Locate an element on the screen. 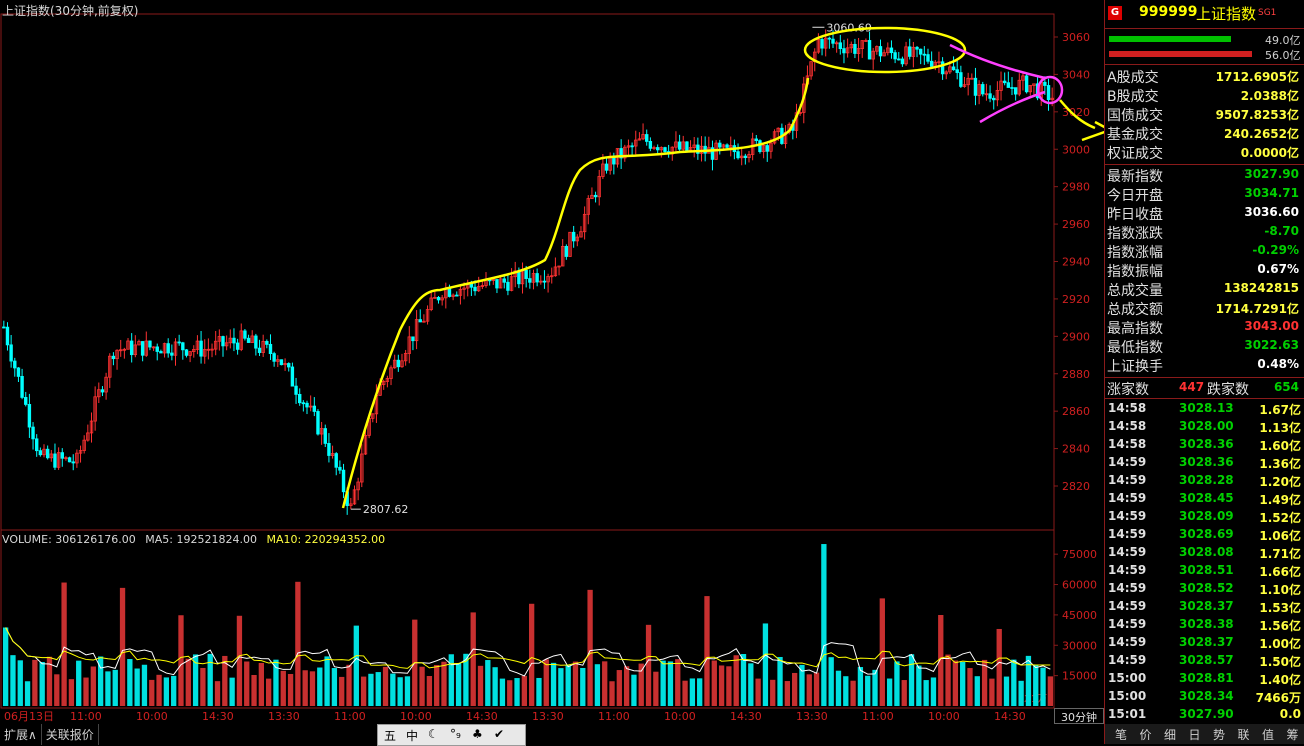  related-quote-button: 关联报价 is located at coordinates (70, 734).